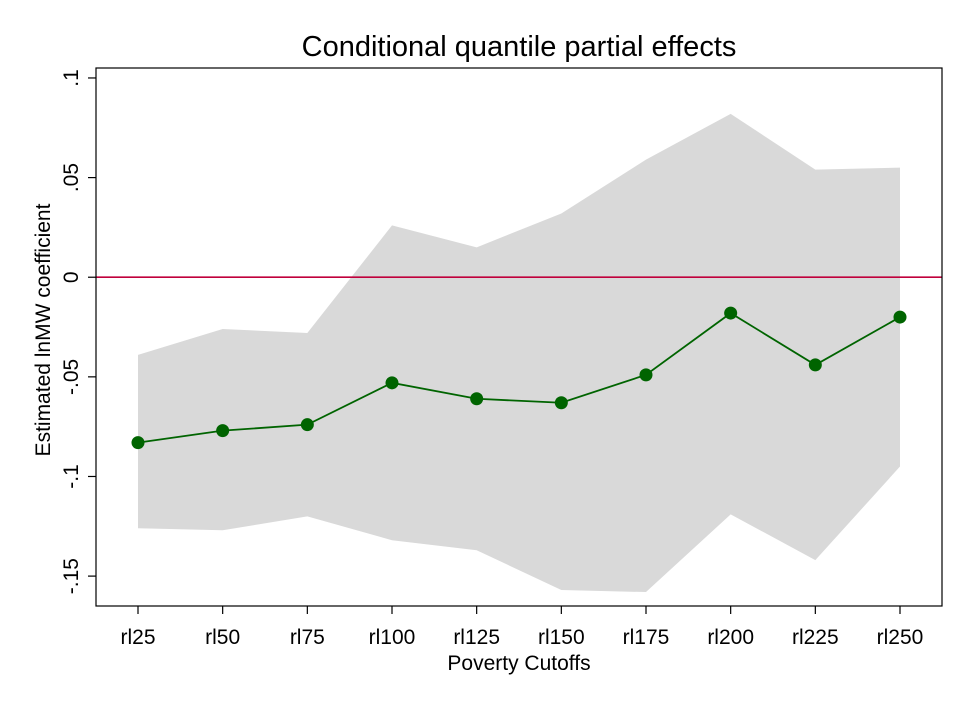 The height and width of the screenshot is (704, 968). I want to click on y-tick-label: -.05, so click(71, 377).